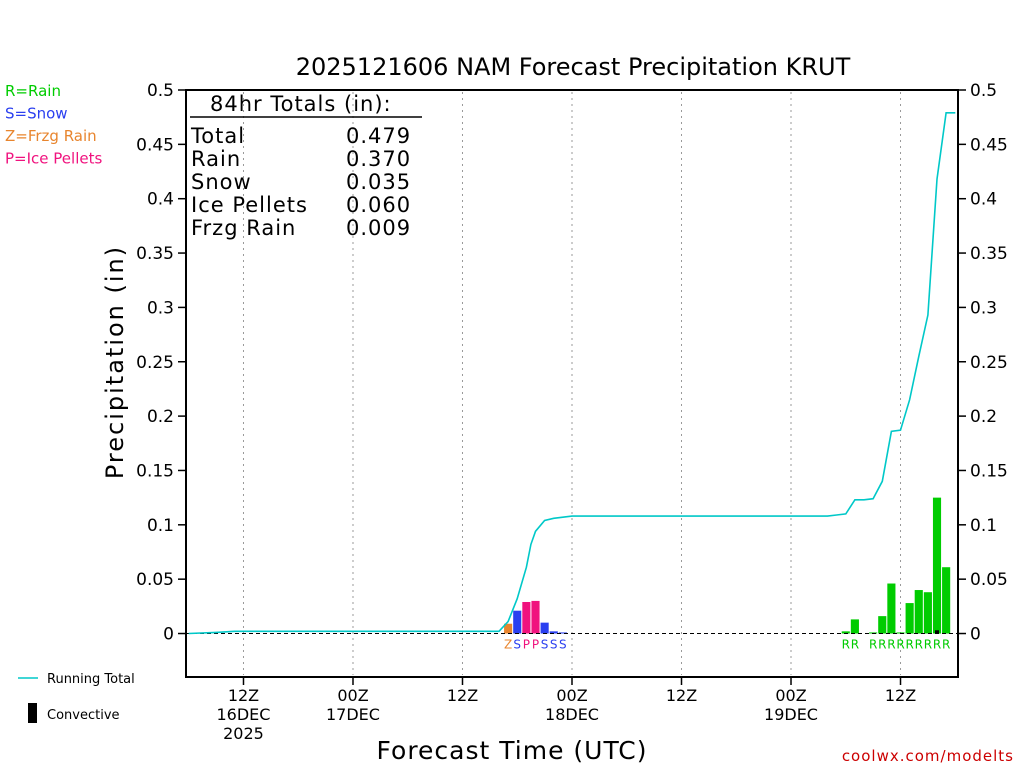 Image resolution: width=1024 pixels, height=768 pixels. I want to click on y-tick-label-left: 0.1, so click(160, 526).